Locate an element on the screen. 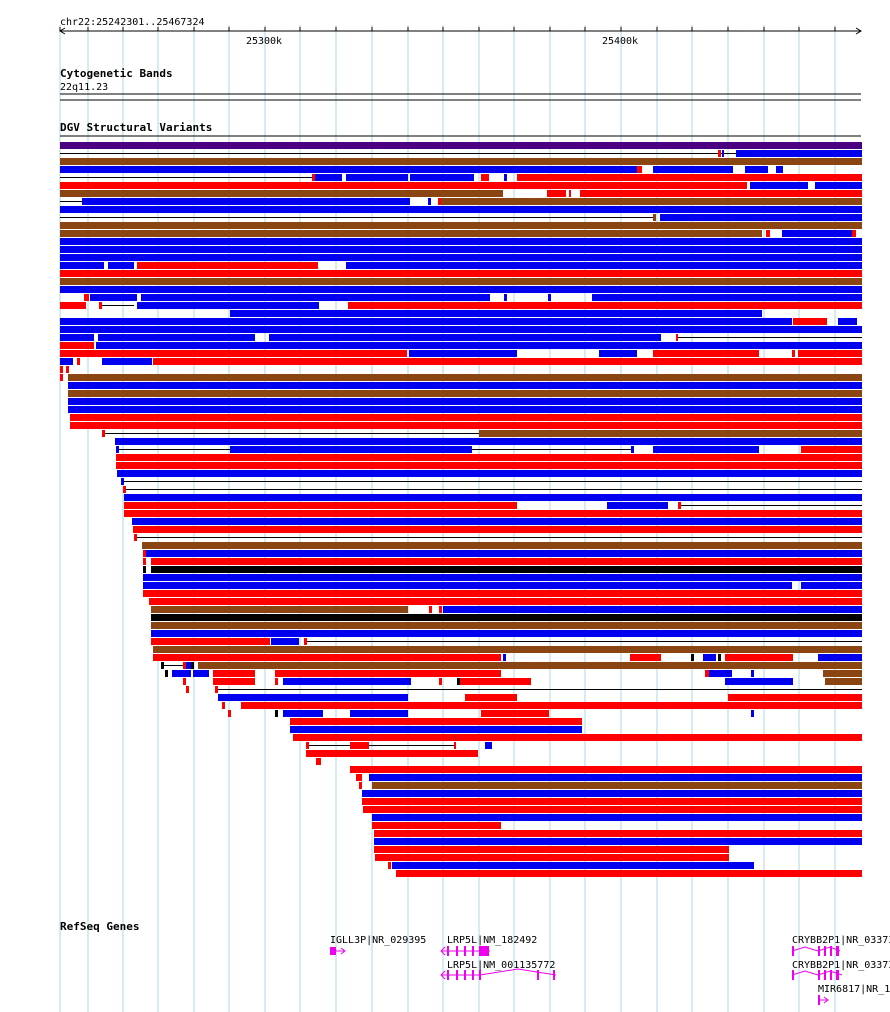 This screenshot has width=890, height=1012. gene-igll3p: IGLL3P|NR_029395 is located at coordinates (378, 945).